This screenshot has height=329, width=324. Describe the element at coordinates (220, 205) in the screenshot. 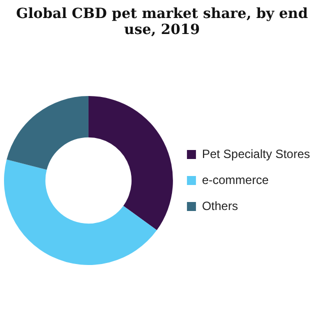

I see `legend-label: Others` at that location.